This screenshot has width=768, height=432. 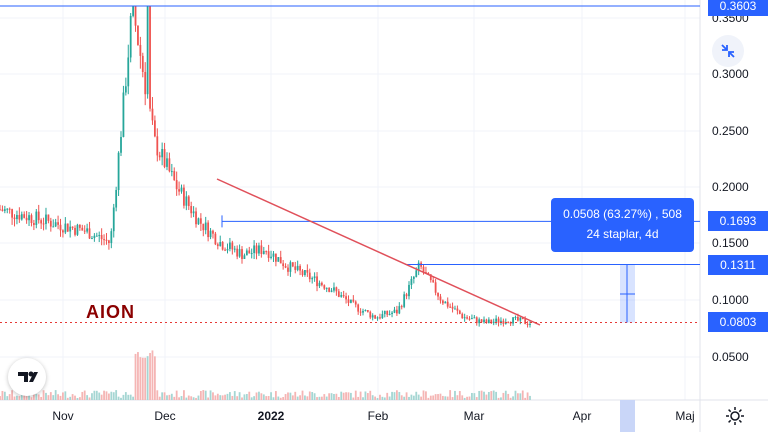 I want to click on measure-line1: 0.0508 (63.27%) , 508, so click(x=622, y=214).